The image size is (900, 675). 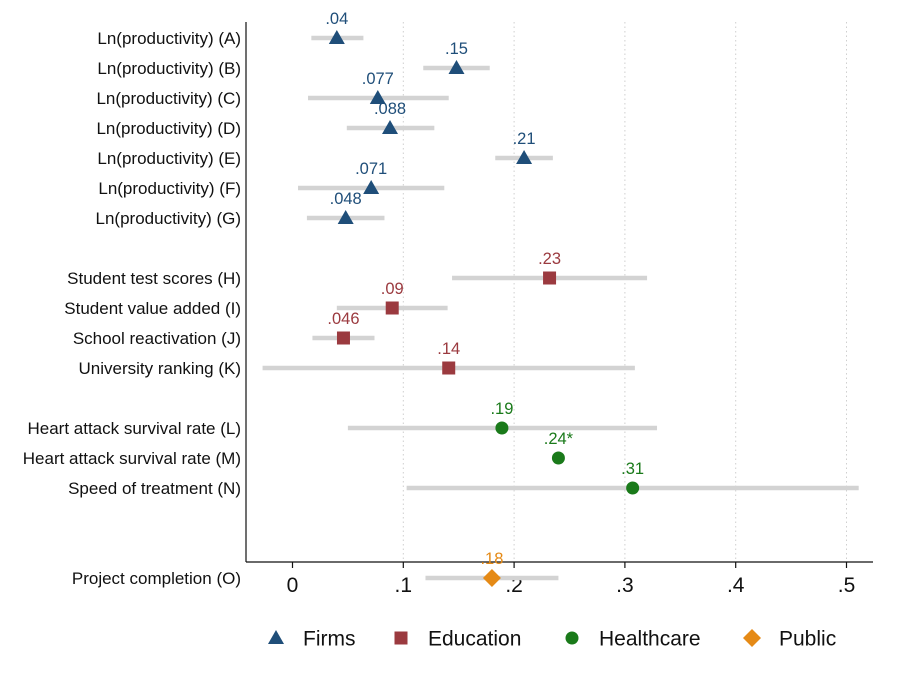 I want to click on legend-marker-public, so click(x=752, y=638).